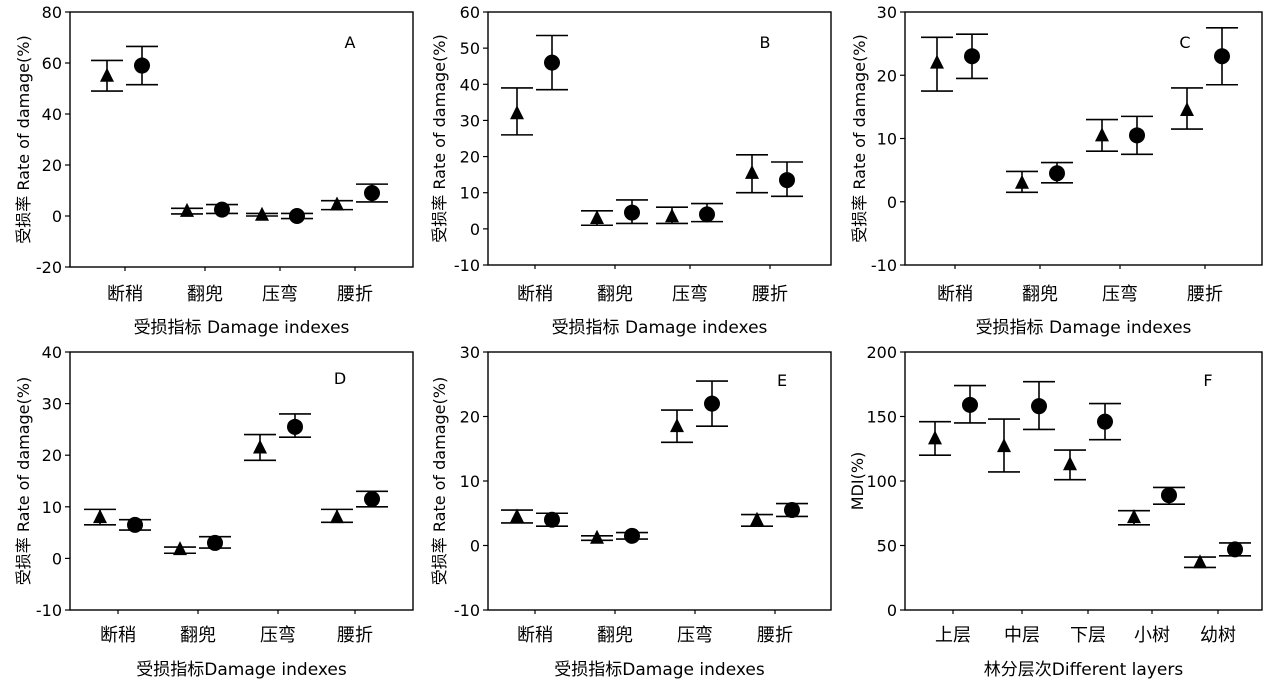 The height and width of the screenshot is (686, 1270). What do you see at coordinates (1083, 481) in the screenshot?
I see `panel-f-frame` at bounding box center [1083, 481].